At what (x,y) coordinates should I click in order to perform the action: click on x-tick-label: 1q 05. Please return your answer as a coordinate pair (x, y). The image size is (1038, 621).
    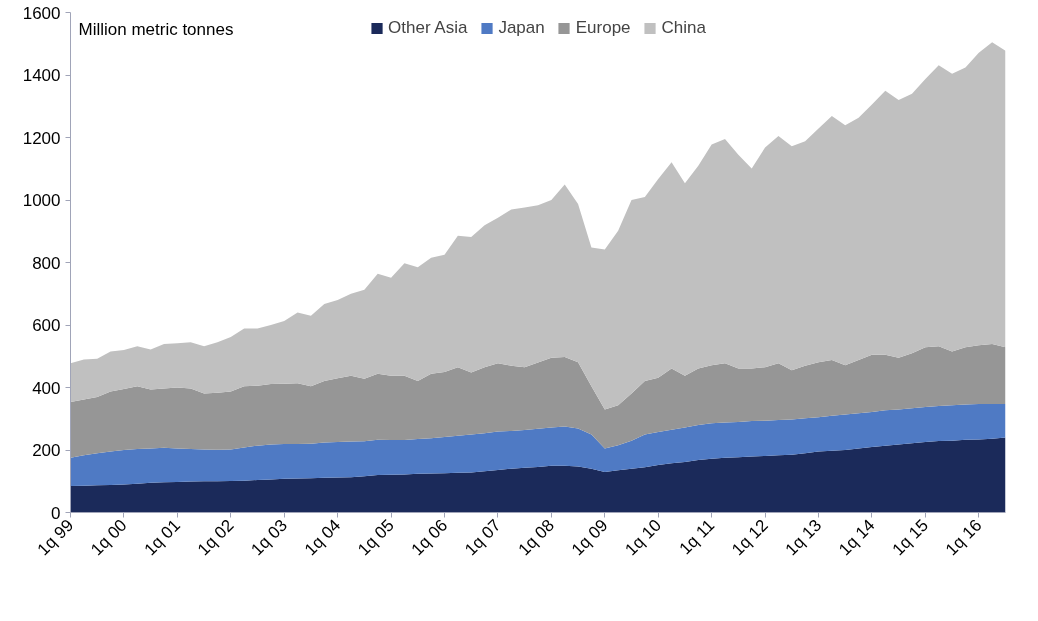
    Looking at the image, I should click on (376, 537).